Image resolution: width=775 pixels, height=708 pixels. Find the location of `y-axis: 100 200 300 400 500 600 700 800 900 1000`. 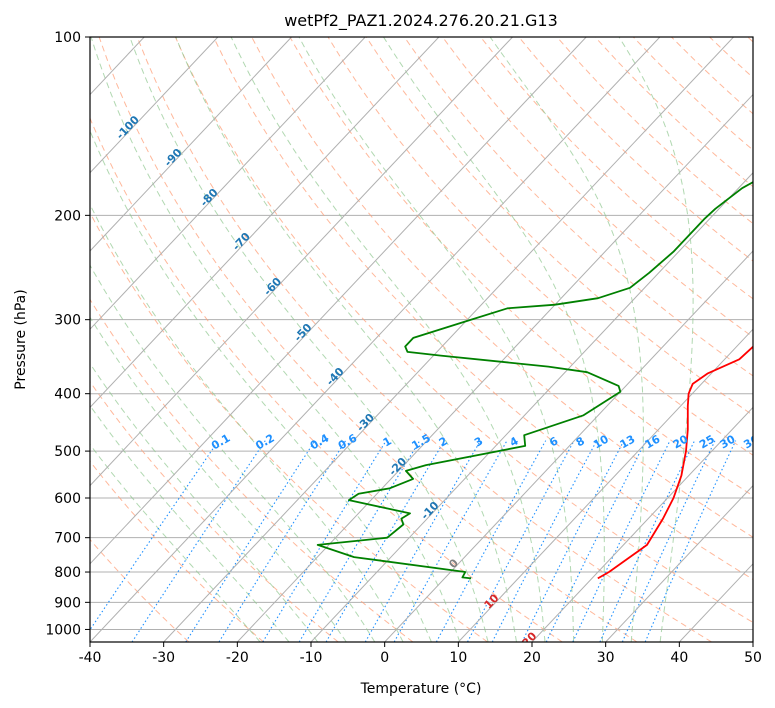

y-axis: 100 200 300 400 500 600 700 800 900 1000 is located at coordinates (67, 334).